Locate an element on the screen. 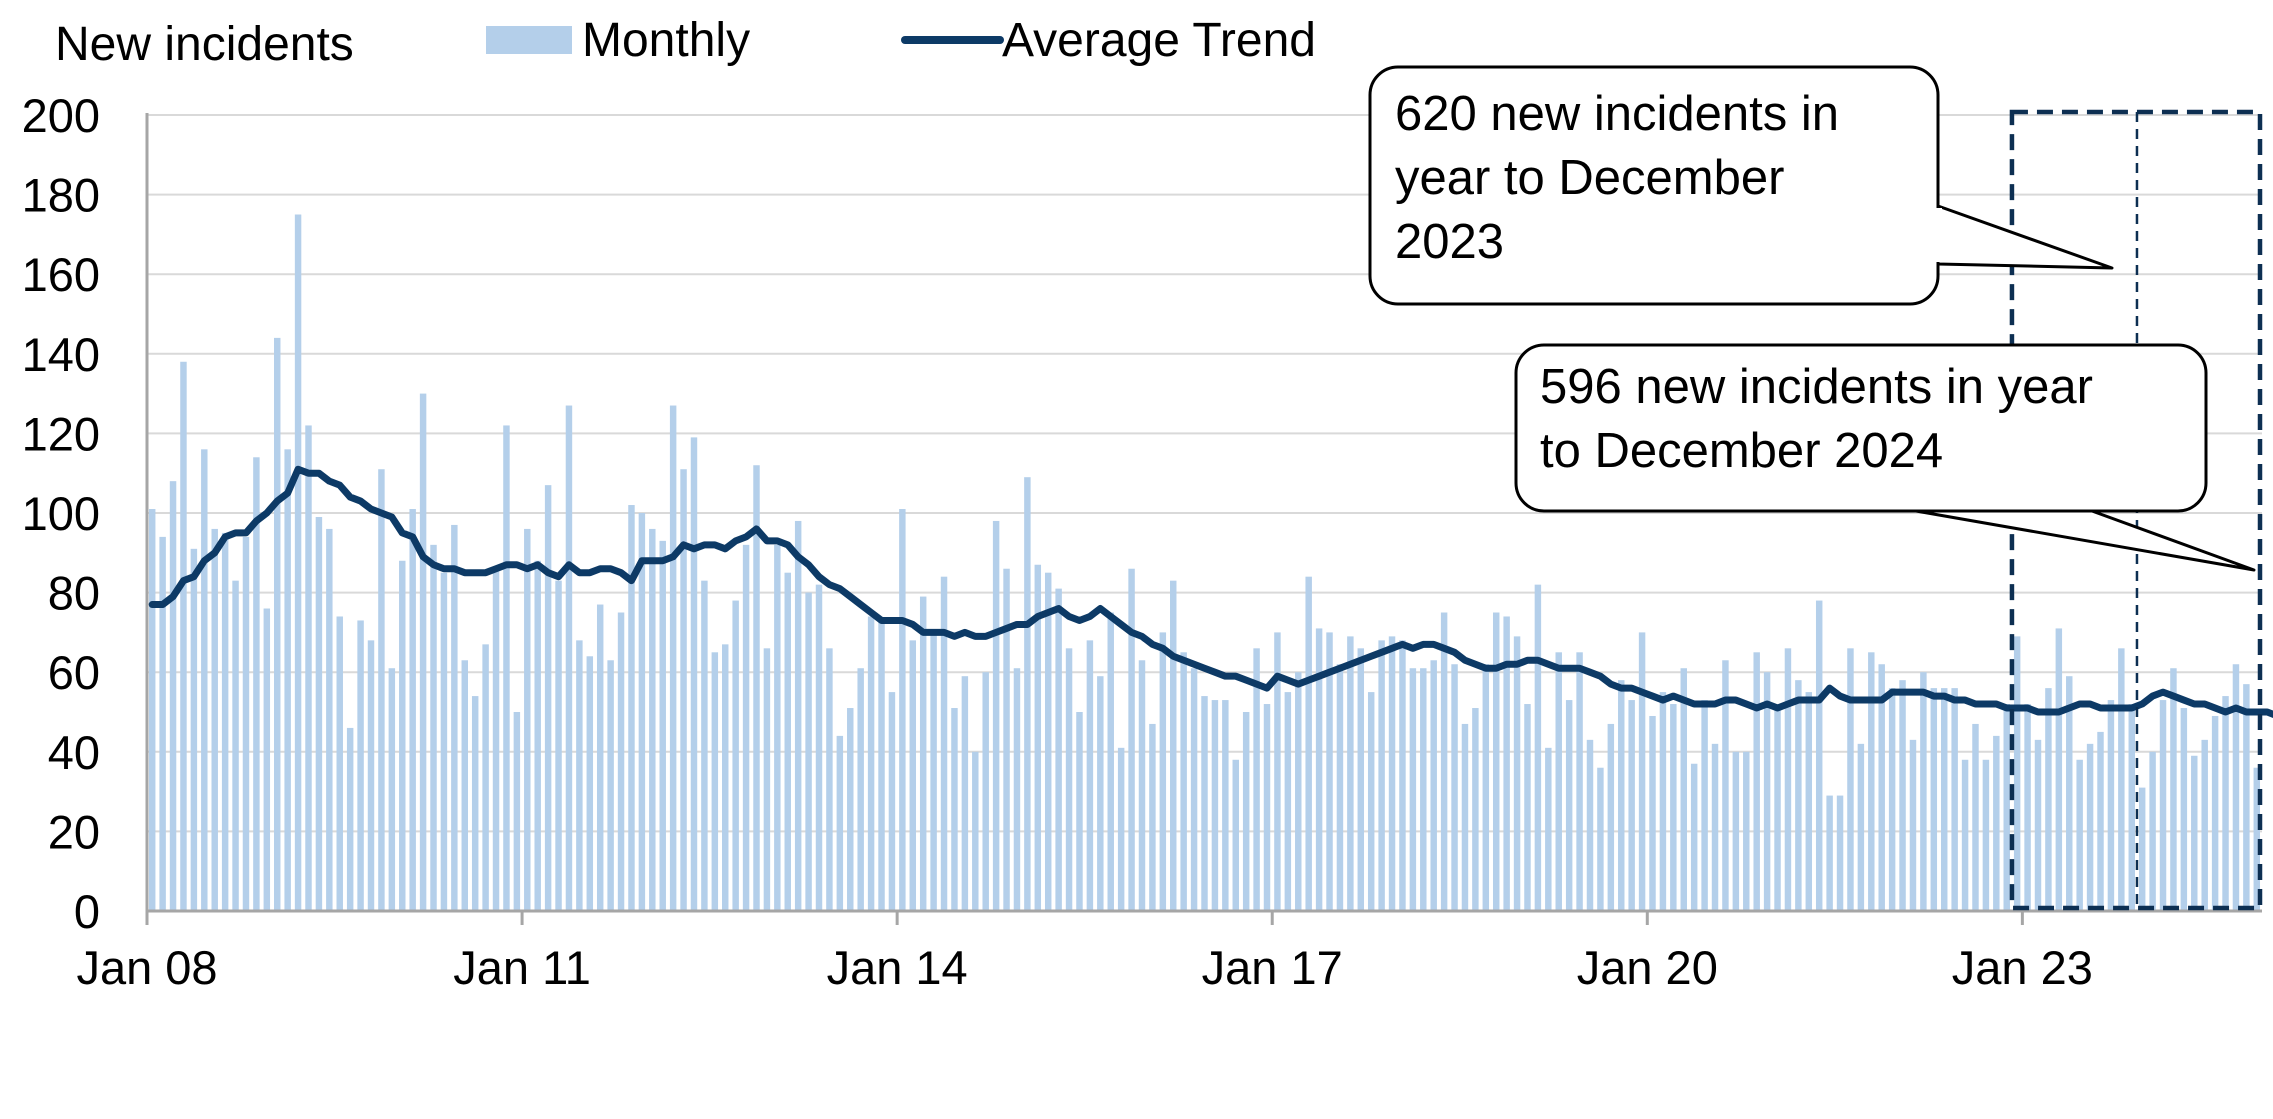  x-tick-label-144: Jan 20 is located at coordinates (1647, 967).